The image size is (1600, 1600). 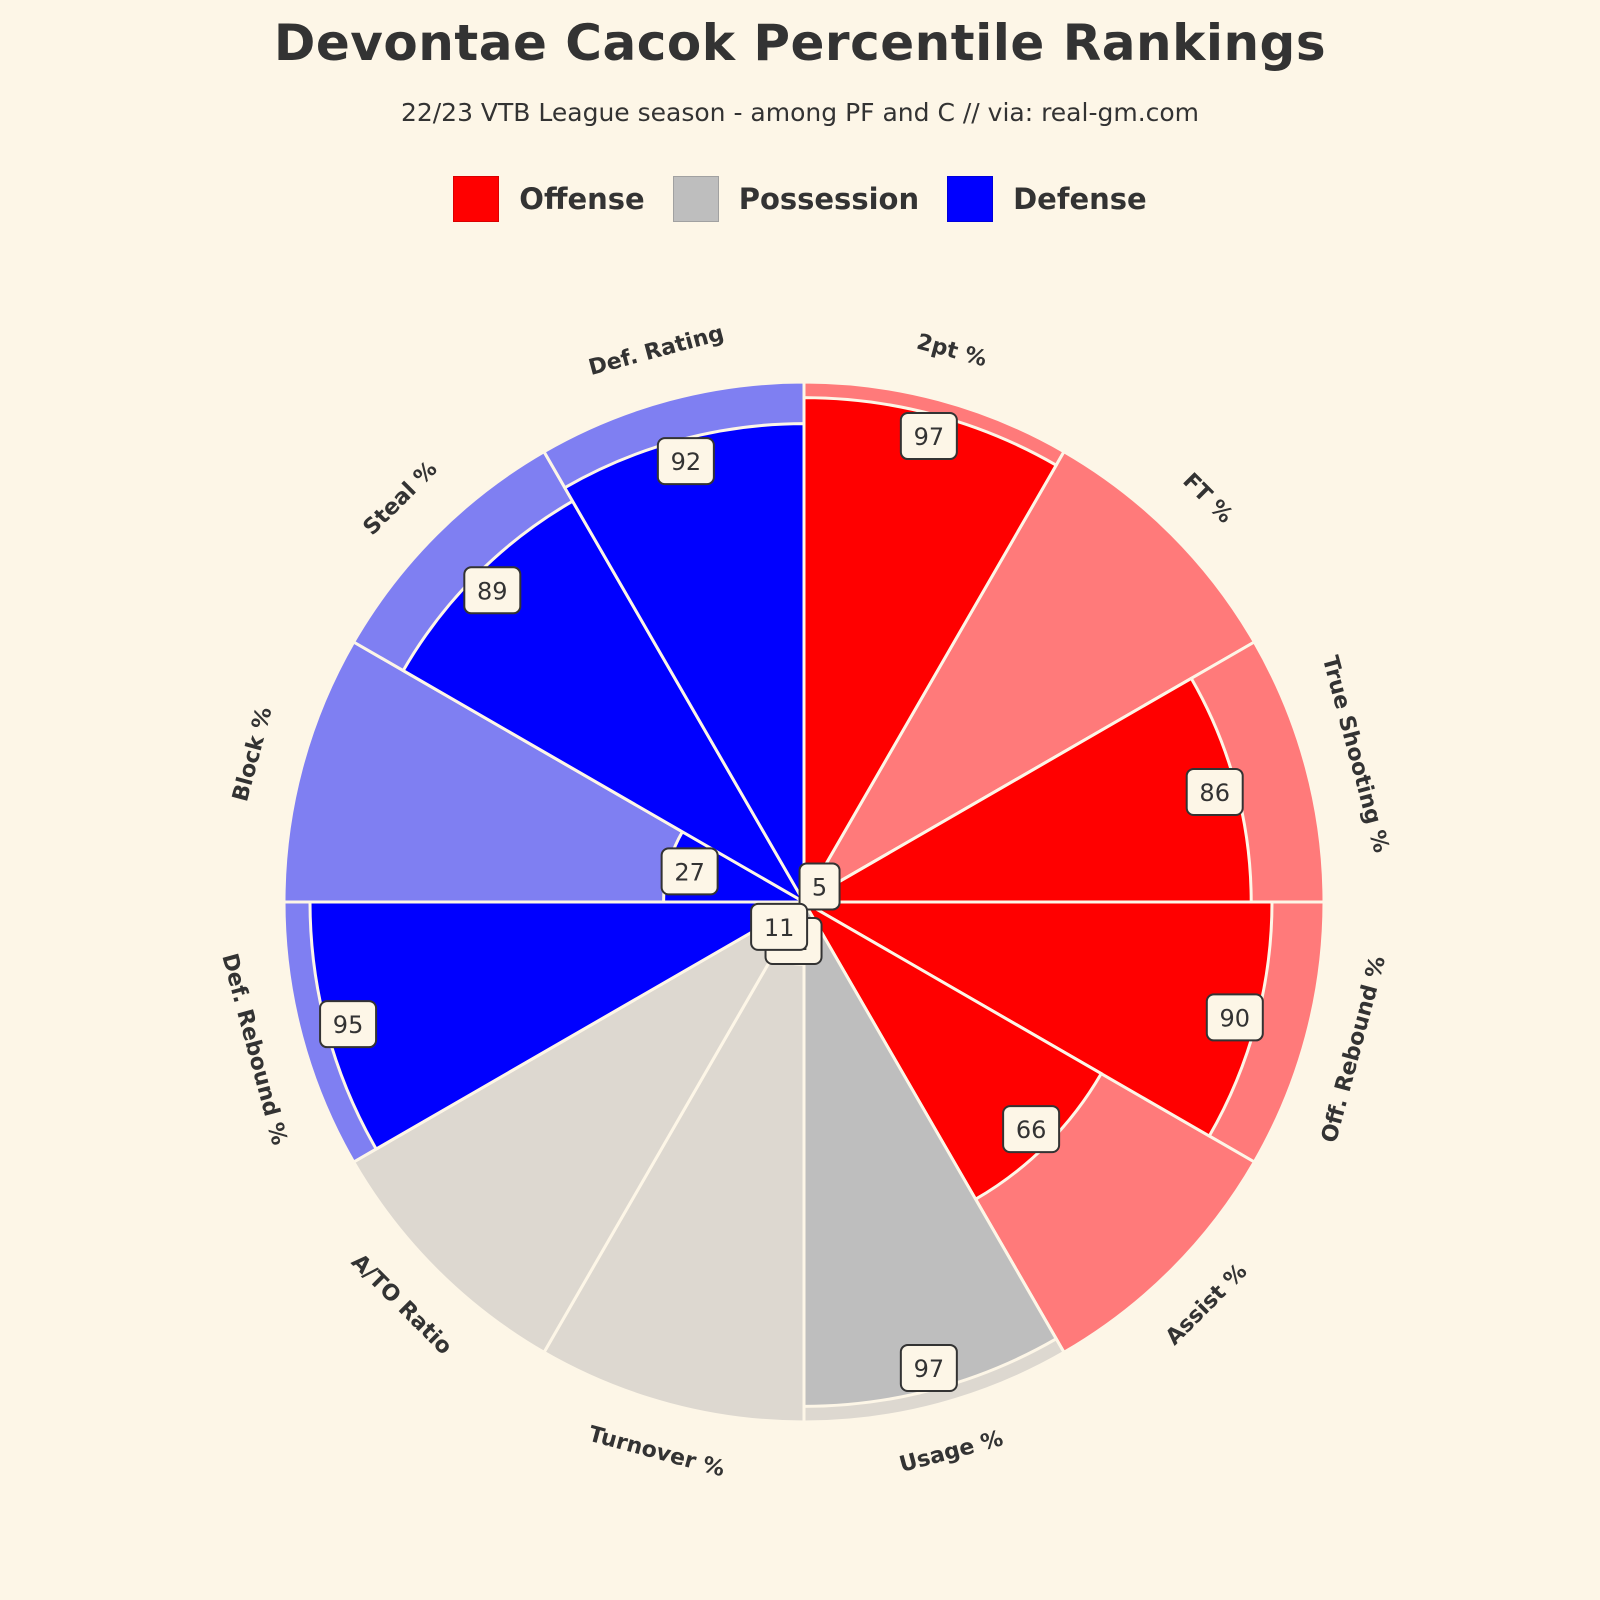 I want to click on value-label-text: 95, so click(x=348, y=1025).